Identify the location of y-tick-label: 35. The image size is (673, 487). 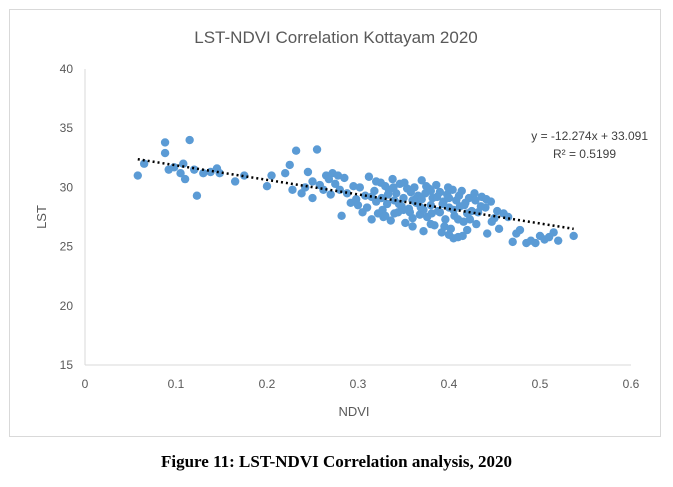
(67, 128).